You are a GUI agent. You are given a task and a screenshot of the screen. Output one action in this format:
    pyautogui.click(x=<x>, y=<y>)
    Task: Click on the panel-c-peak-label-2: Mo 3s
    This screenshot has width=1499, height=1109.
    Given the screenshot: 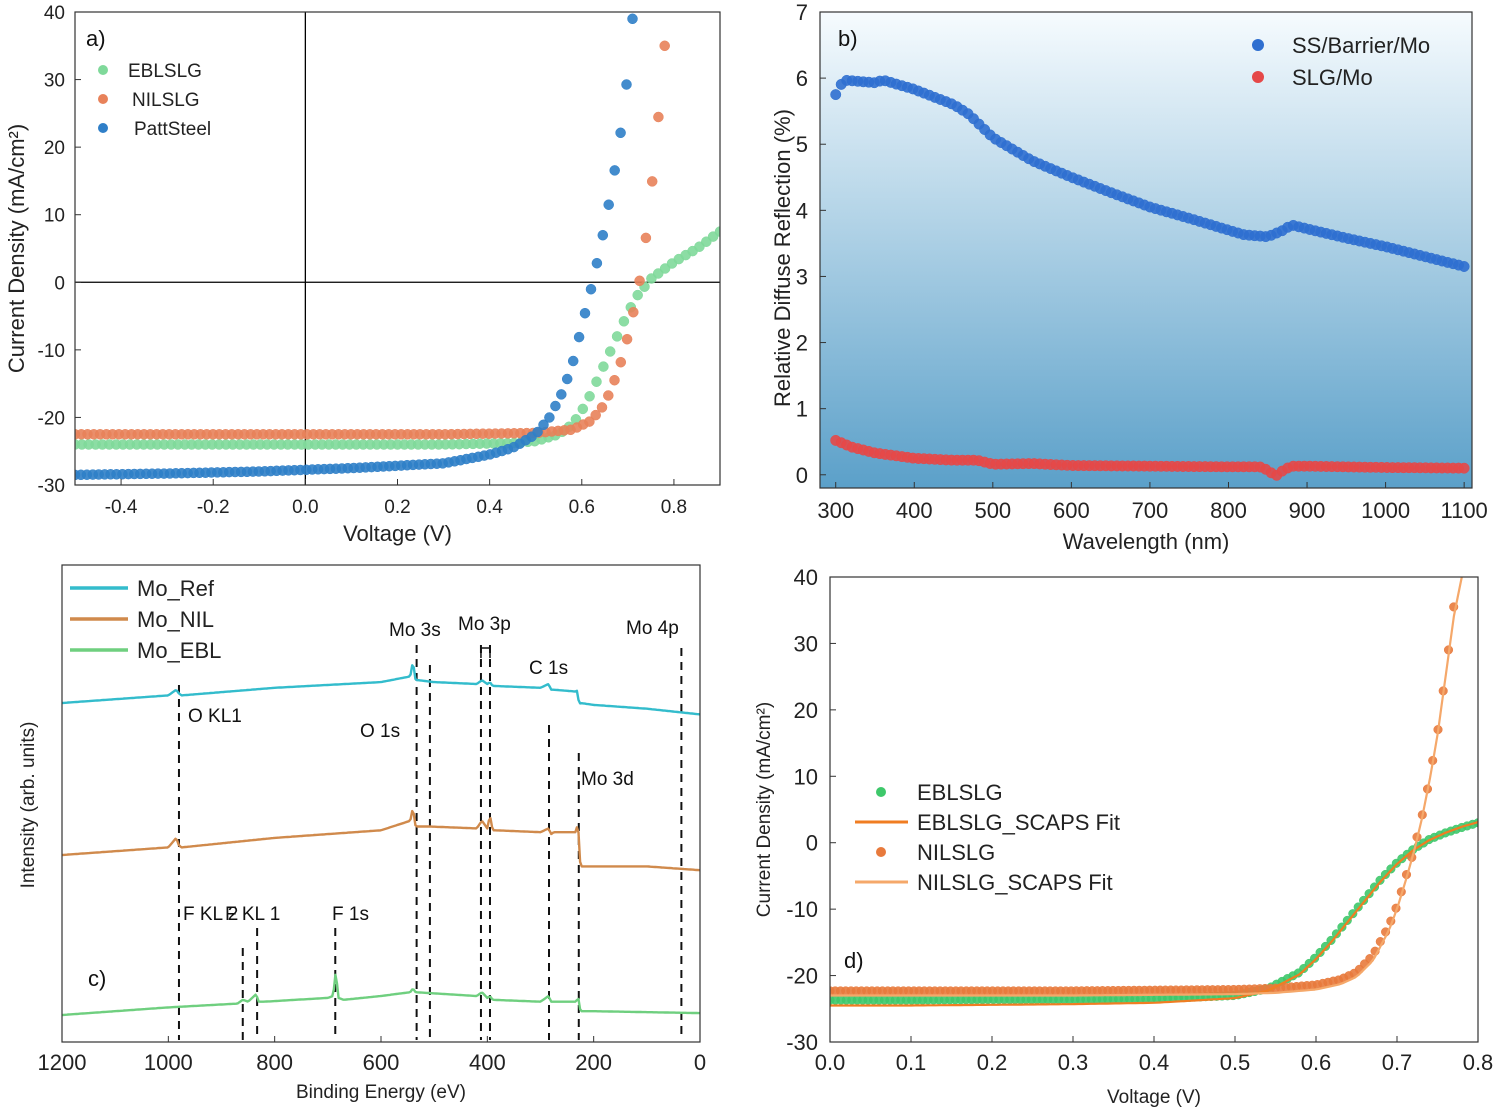 What is the action you would take?
    pyautogui.click(x=415, y=630)
    